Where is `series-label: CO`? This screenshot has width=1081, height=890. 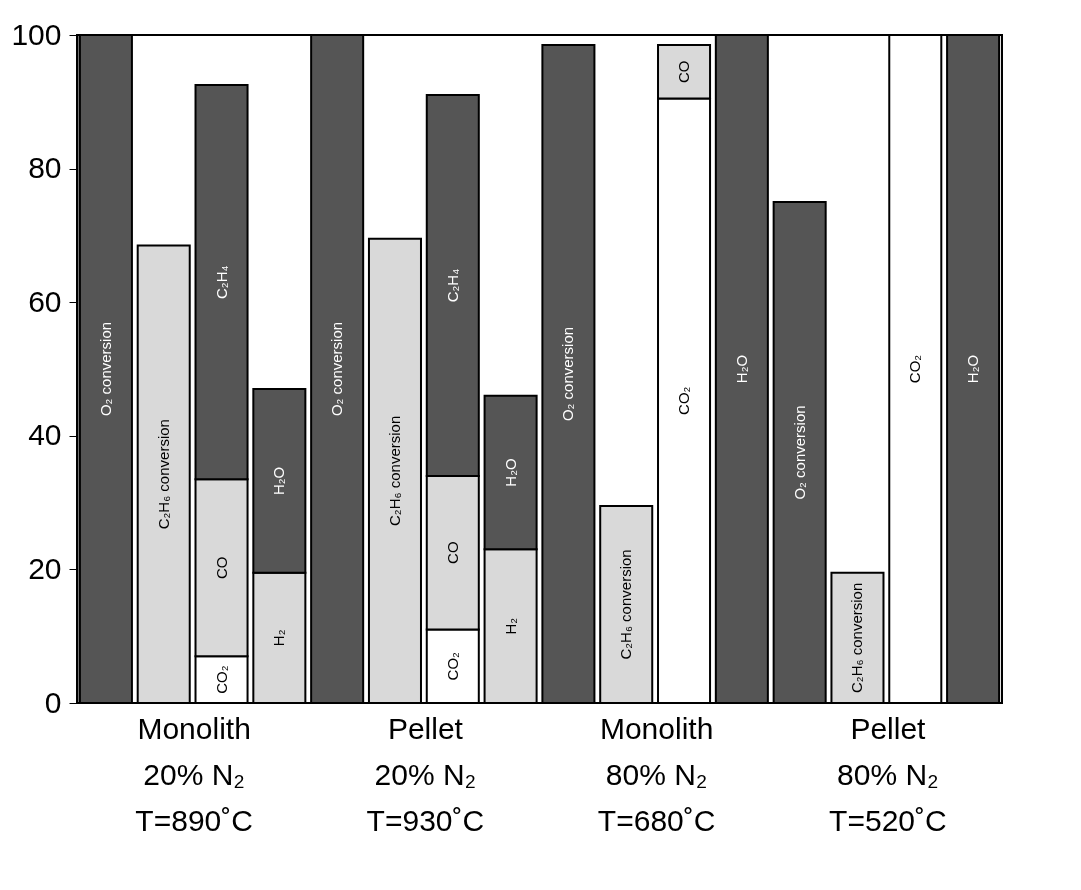
series-label: CO is located at coordinates (684, 71).